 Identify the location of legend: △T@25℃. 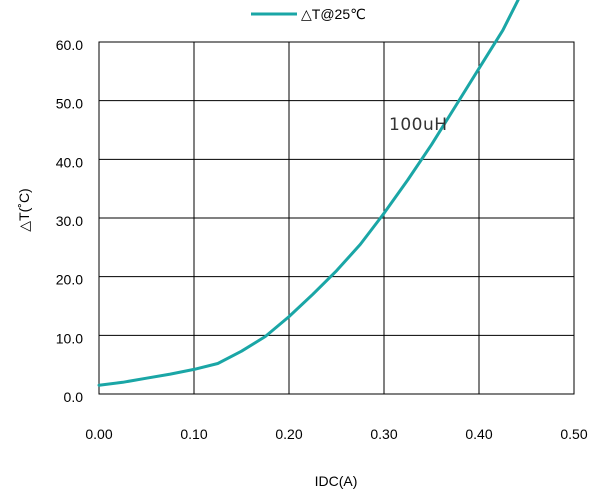
(308, 14).